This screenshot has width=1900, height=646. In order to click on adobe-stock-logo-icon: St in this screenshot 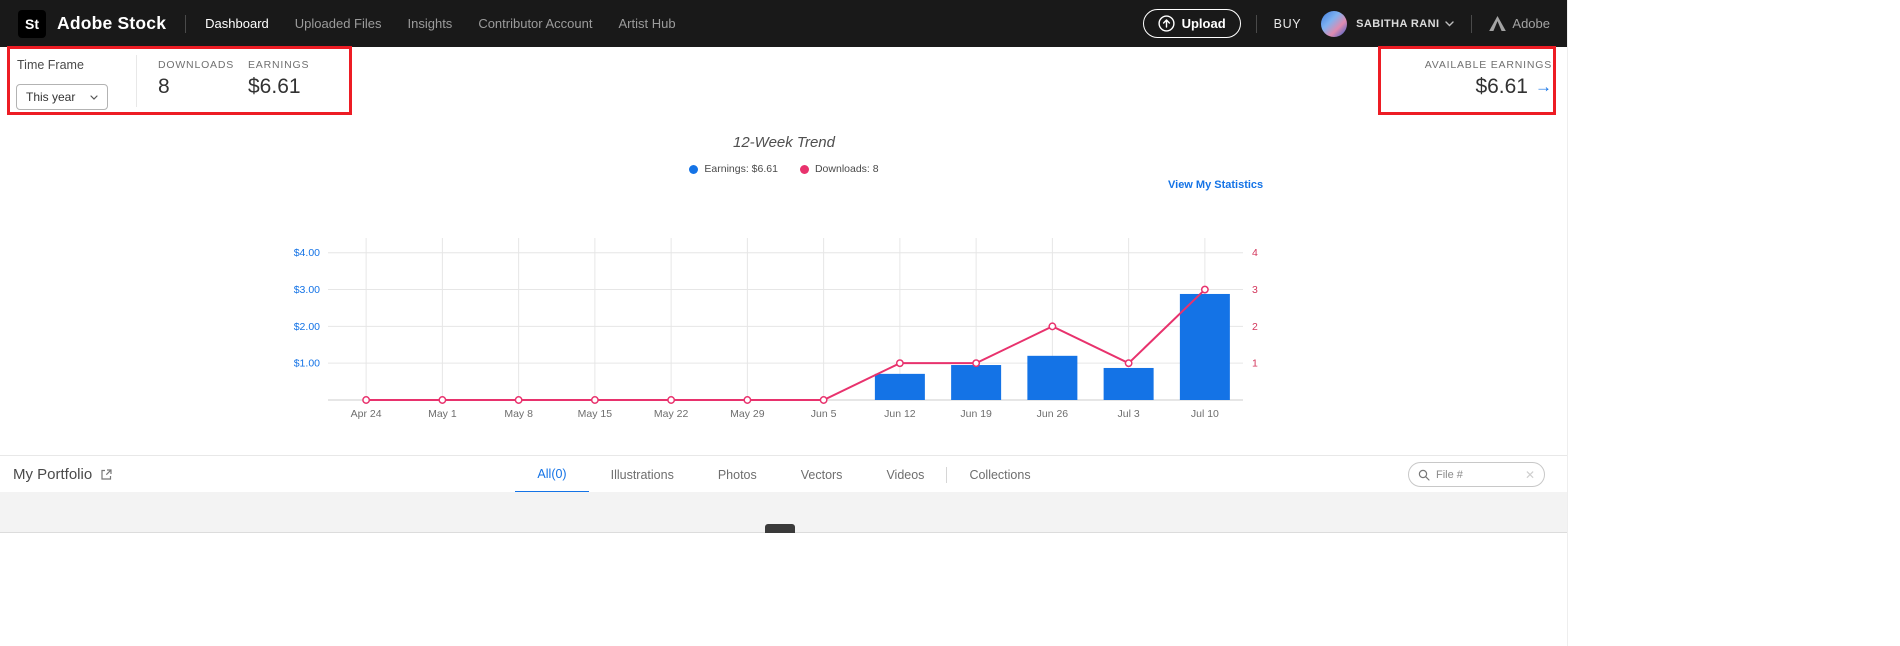, I will do `click(32, 23)`.